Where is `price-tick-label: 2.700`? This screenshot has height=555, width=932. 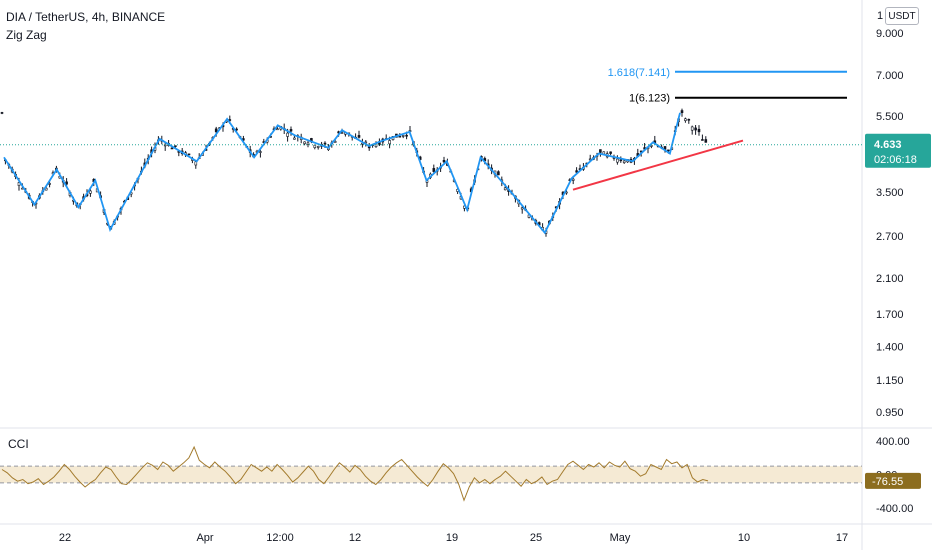 price-tick-label: 2.700 is located at coordinates (890, 237).